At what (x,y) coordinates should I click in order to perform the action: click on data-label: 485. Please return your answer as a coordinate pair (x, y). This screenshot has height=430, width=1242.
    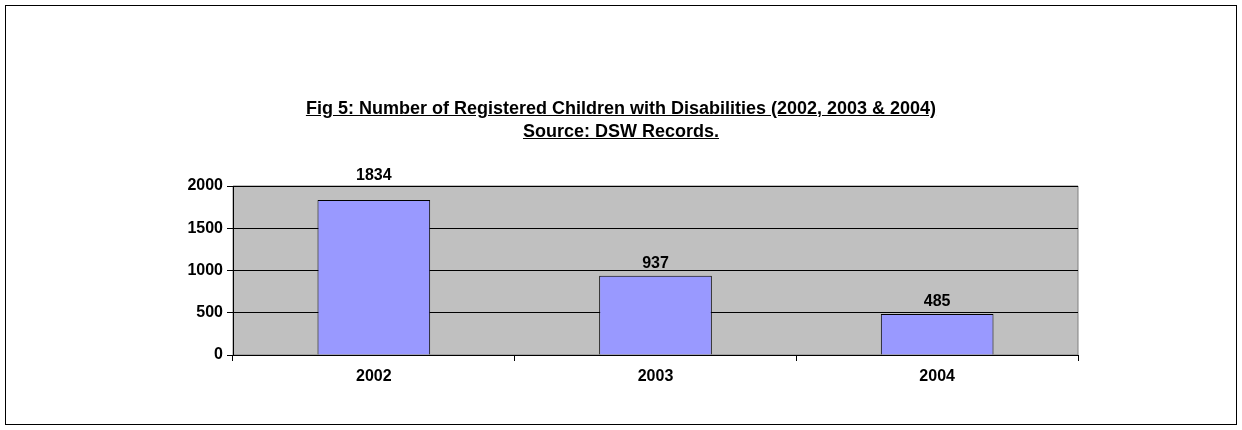
    Looking at the image, I should click on (937, 301).